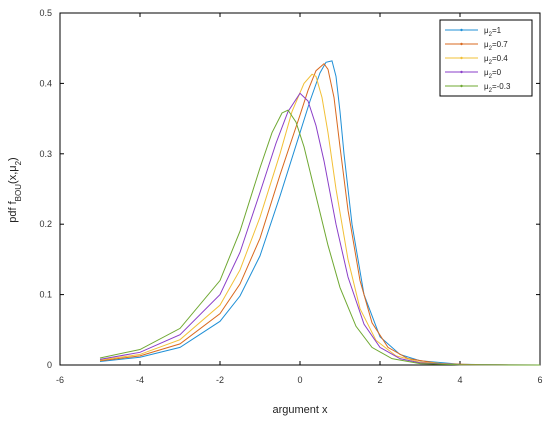  I want to click on x-tick-label: 2, so click(379, 380).